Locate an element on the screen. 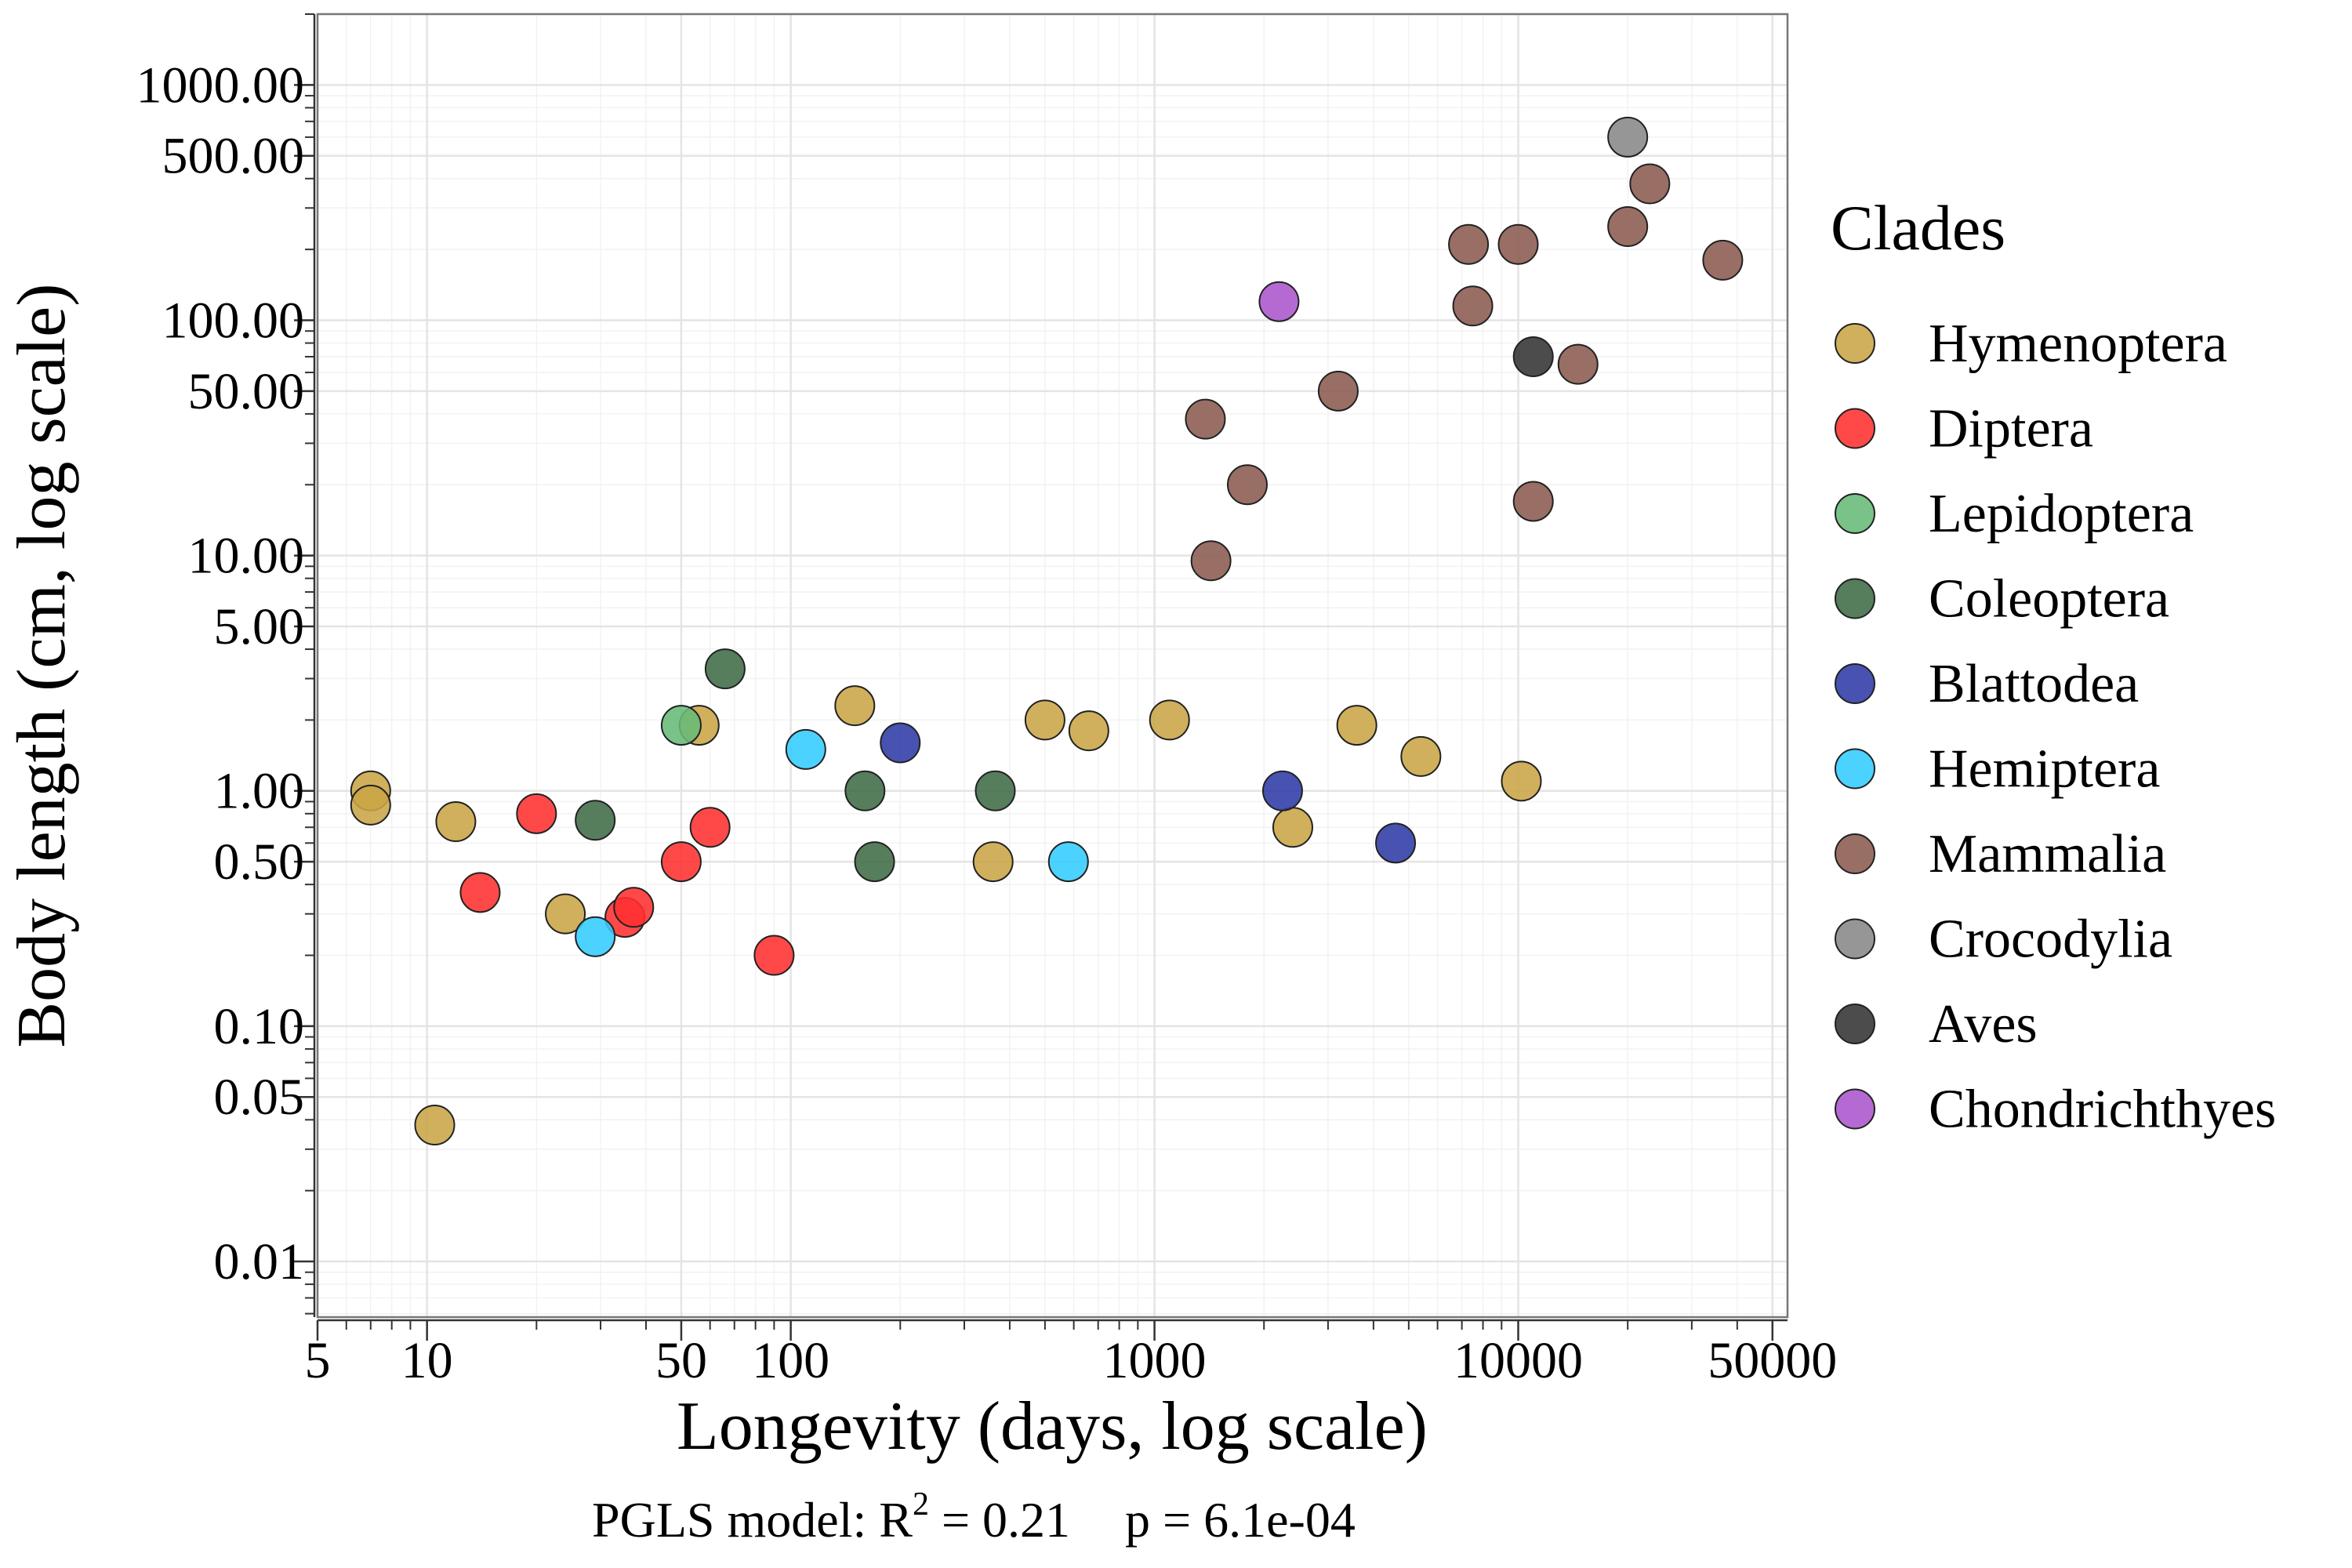 The image size is (2352, 1568). x-tick-label: 50 is located at coordinates (681, 1360).